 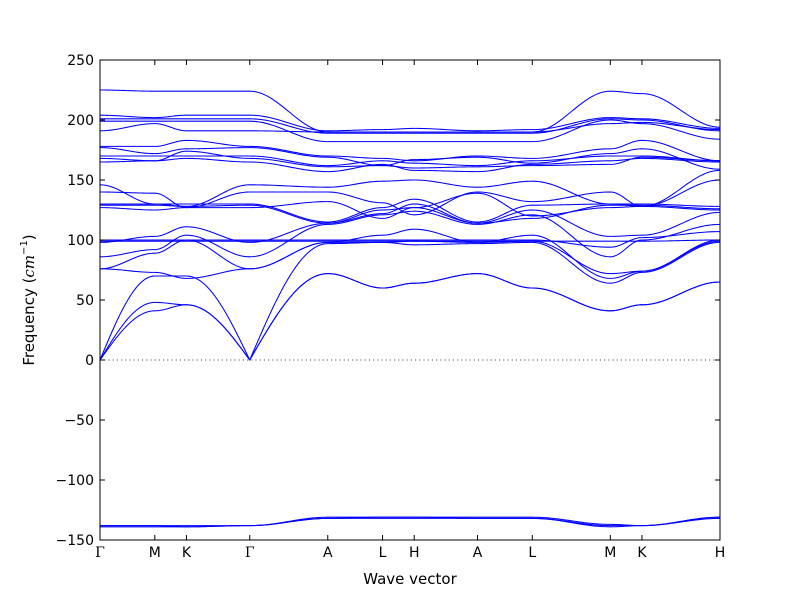 I want to click on y-axis-label-text: Frequency (, so click(x=29, y=322).